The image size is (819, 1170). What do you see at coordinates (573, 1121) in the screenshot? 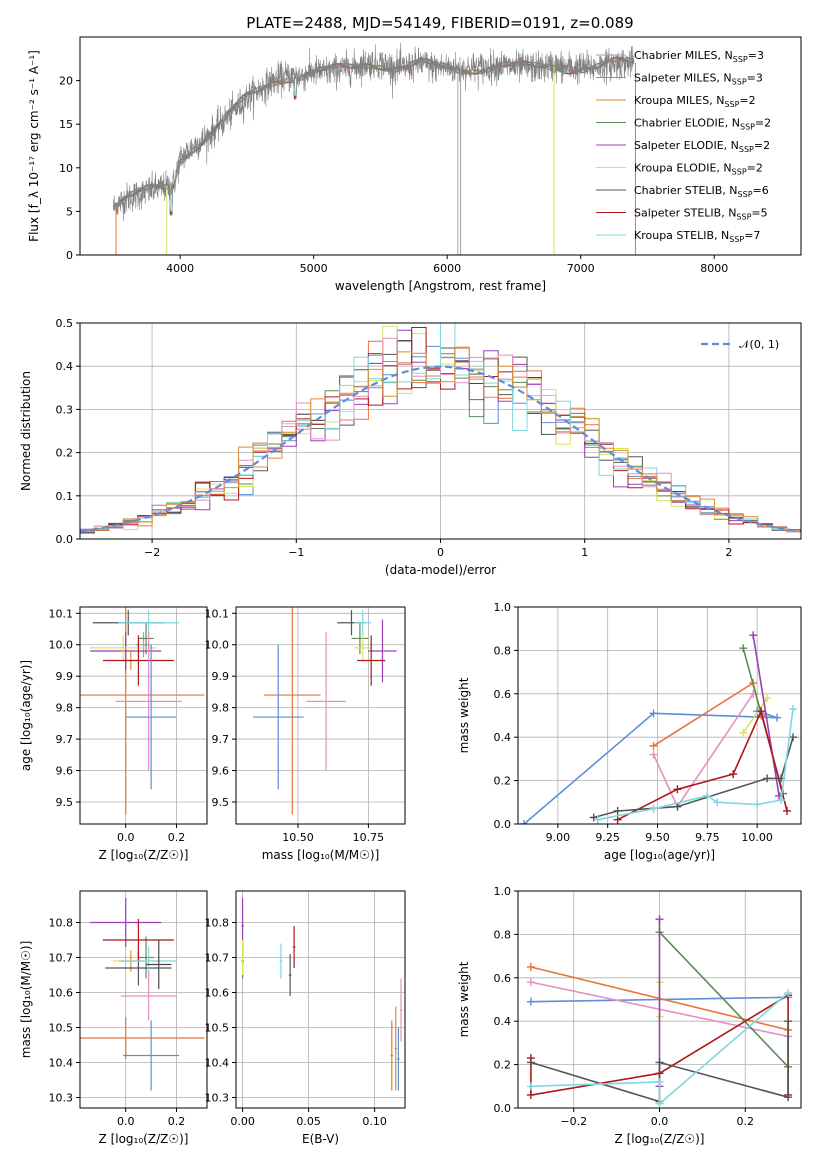
I see `x-tick-label: −0.2` at bounding box center [573, 1121].